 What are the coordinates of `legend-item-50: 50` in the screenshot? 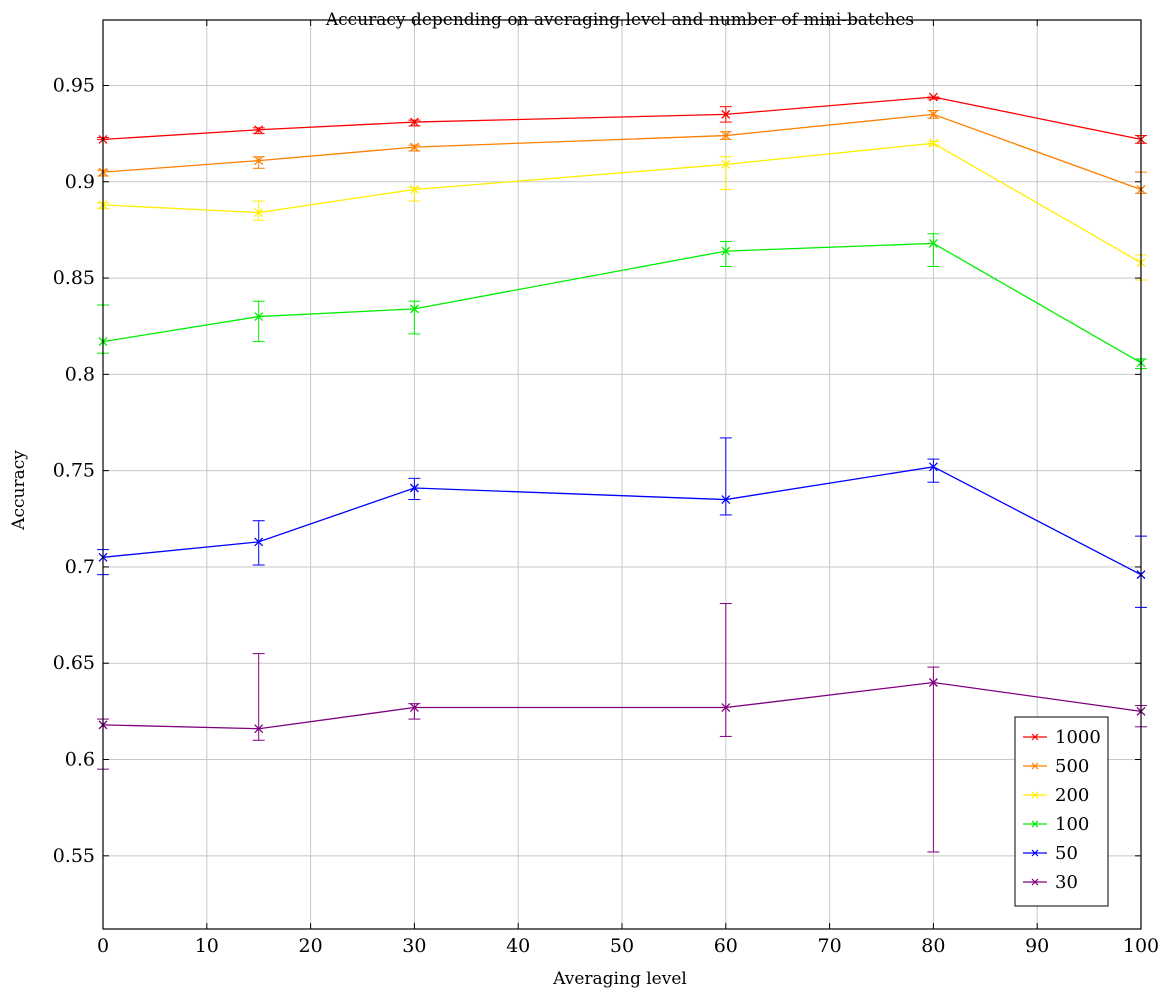 It's located at (1050, 853).